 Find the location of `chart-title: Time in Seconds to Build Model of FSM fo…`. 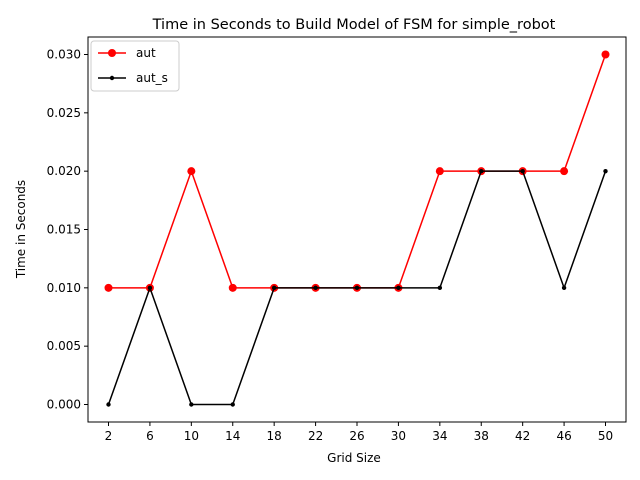

chart-title: Time in Seconds to Build Model of FSM fo… is located at coordinates (354, 25).